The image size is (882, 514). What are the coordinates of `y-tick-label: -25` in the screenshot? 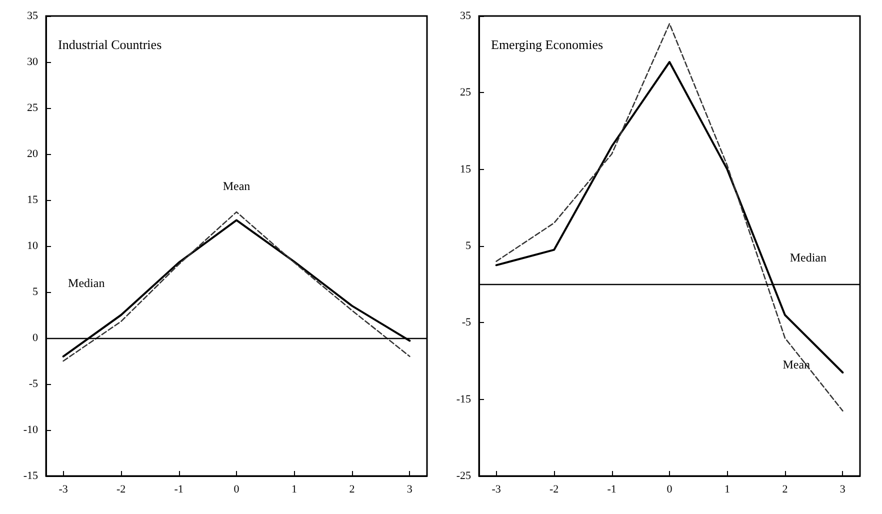 It's located at (464, 476).